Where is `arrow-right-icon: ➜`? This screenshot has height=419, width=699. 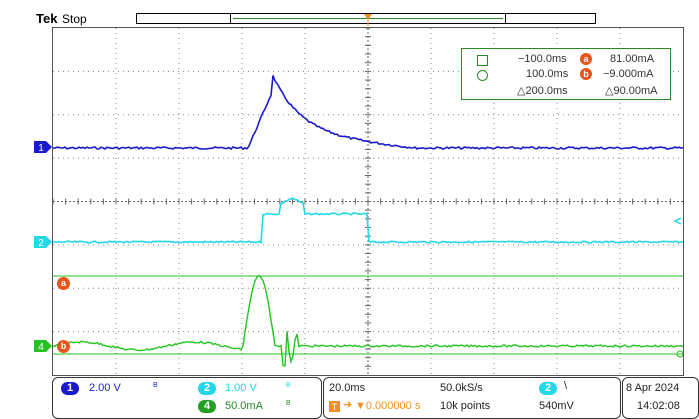
arrow-right-icon: ➜ is located at coordinates (348, 405).